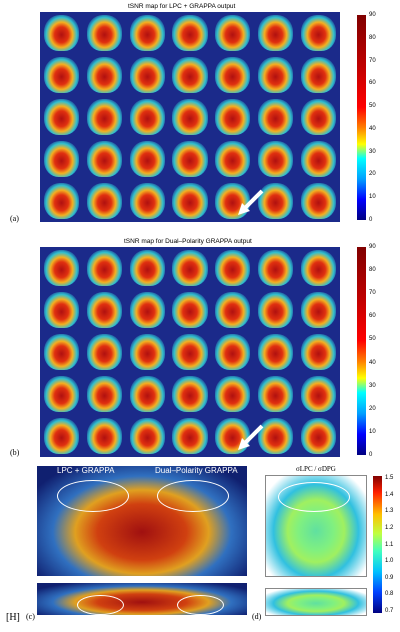 The height and width of the screenshot is (632, 400). I want to click on panel-d-colorbar-tick: 1.2, so click(389, 527).